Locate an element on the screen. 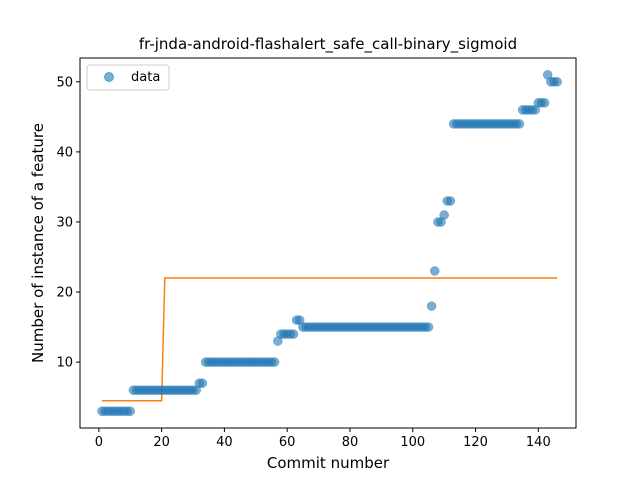 The height and width of the screenshot is (480, 640). y-tick-label: 20 is located at coordinates (64, 293).